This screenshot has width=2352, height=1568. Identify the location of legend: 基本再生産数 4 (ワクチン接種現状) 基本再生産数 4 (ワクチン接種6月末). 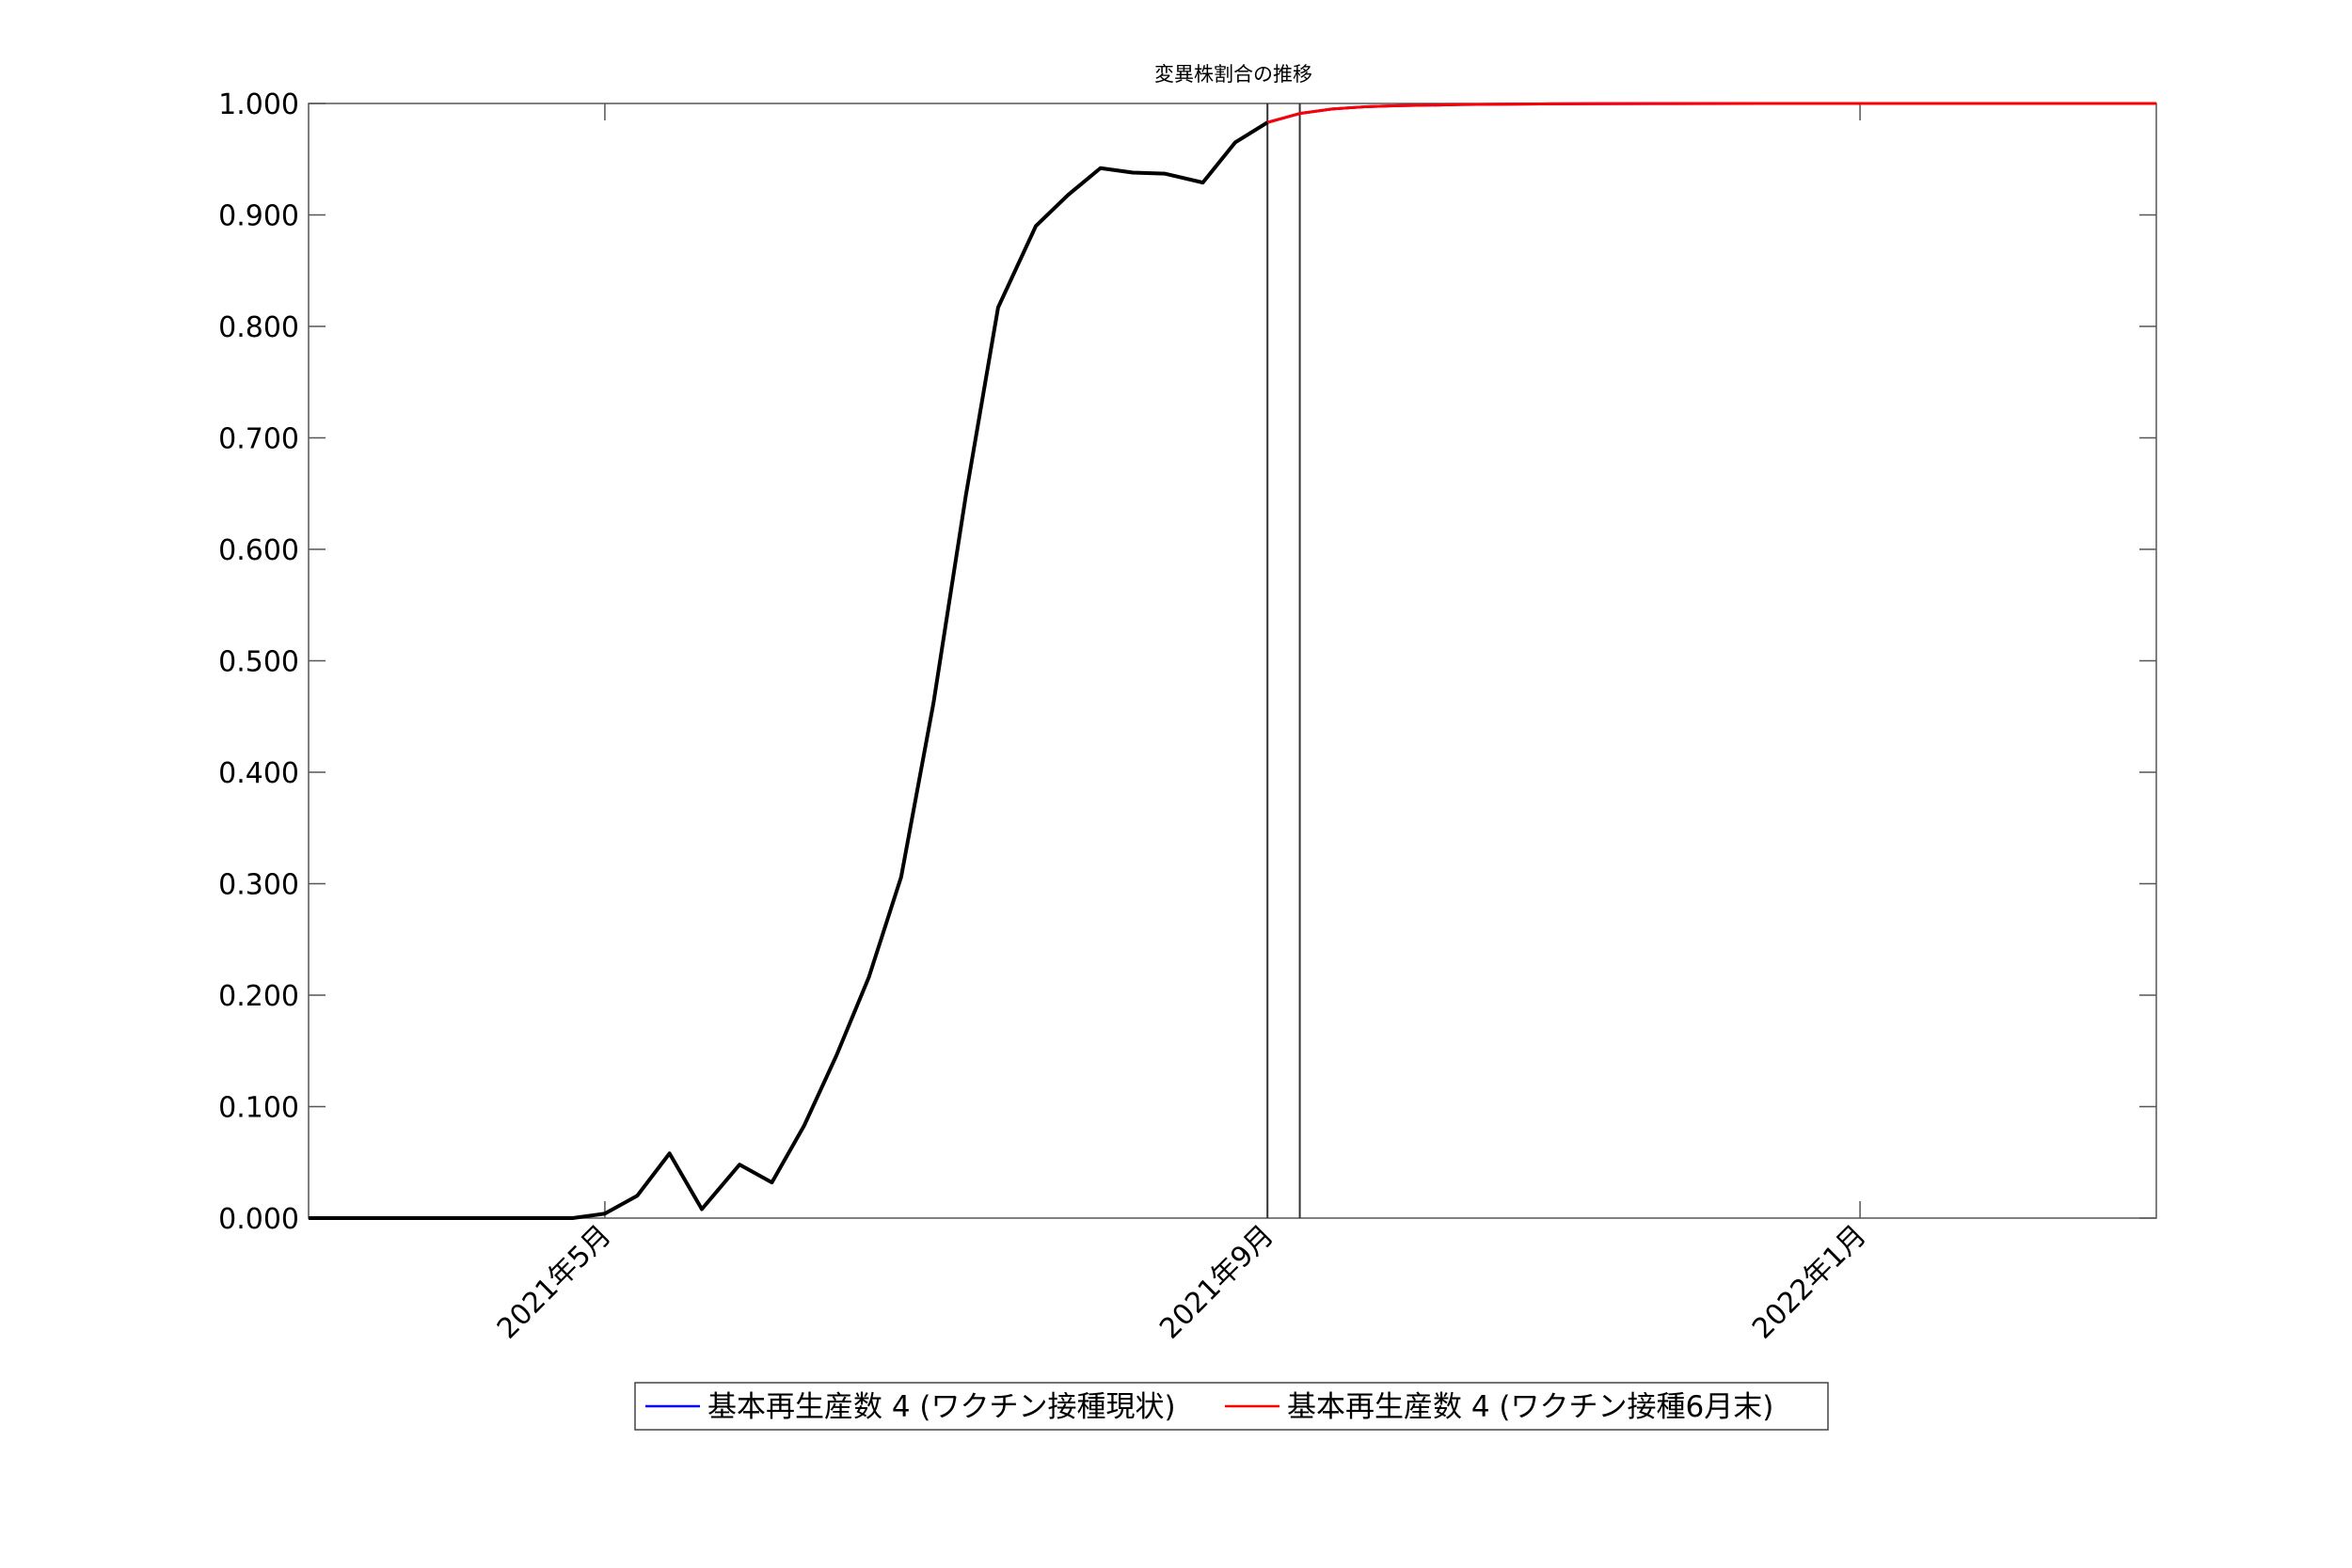
(1231, 1406).